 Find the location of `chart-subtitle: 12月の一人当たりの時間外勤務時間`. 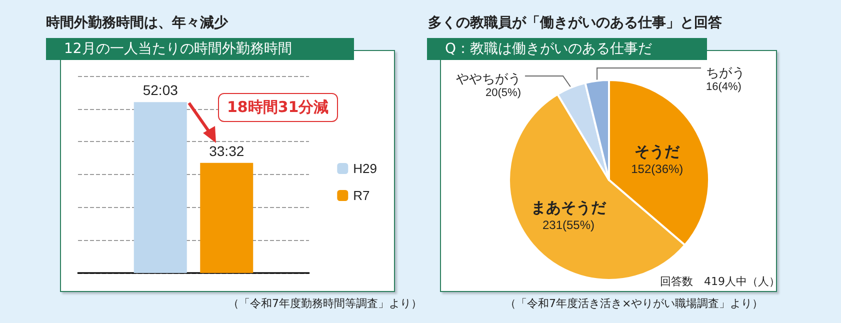

chart-subtitle: 12月の一人当たりの時間外勤務時間 is located at coordinates (200, 49).